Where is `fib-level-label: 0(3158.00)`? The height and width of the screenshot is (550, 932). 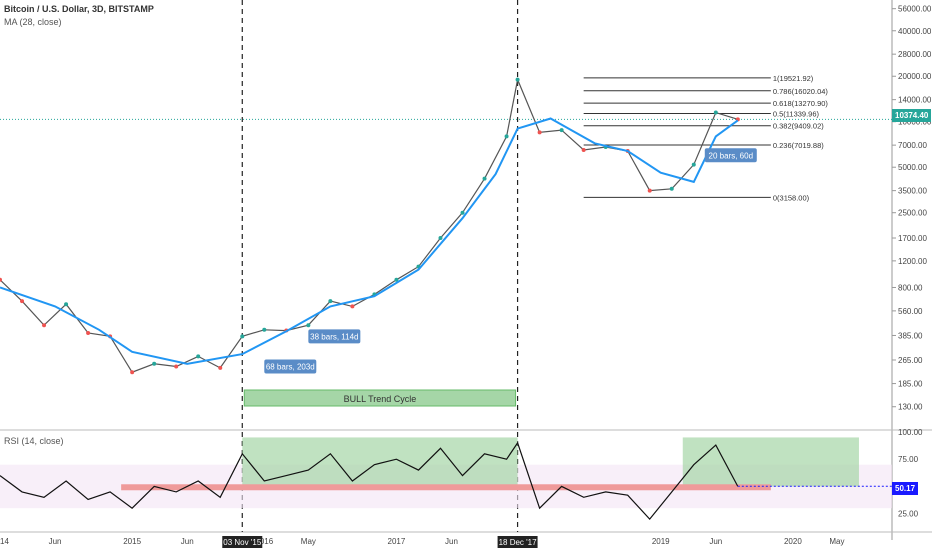
fib-level-label: 0(3158.00) is located at coordinates (791, 197).